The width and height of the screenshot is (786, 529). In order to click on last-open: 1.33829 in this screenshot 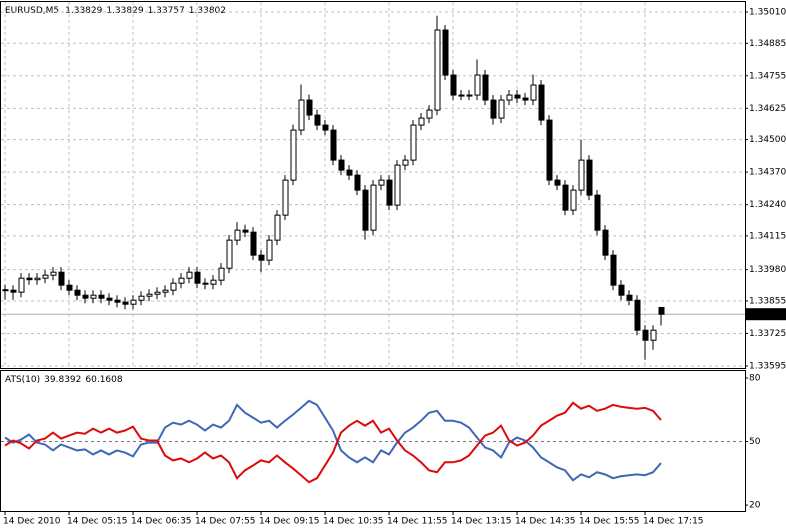, I will do `click(83, 11)`.